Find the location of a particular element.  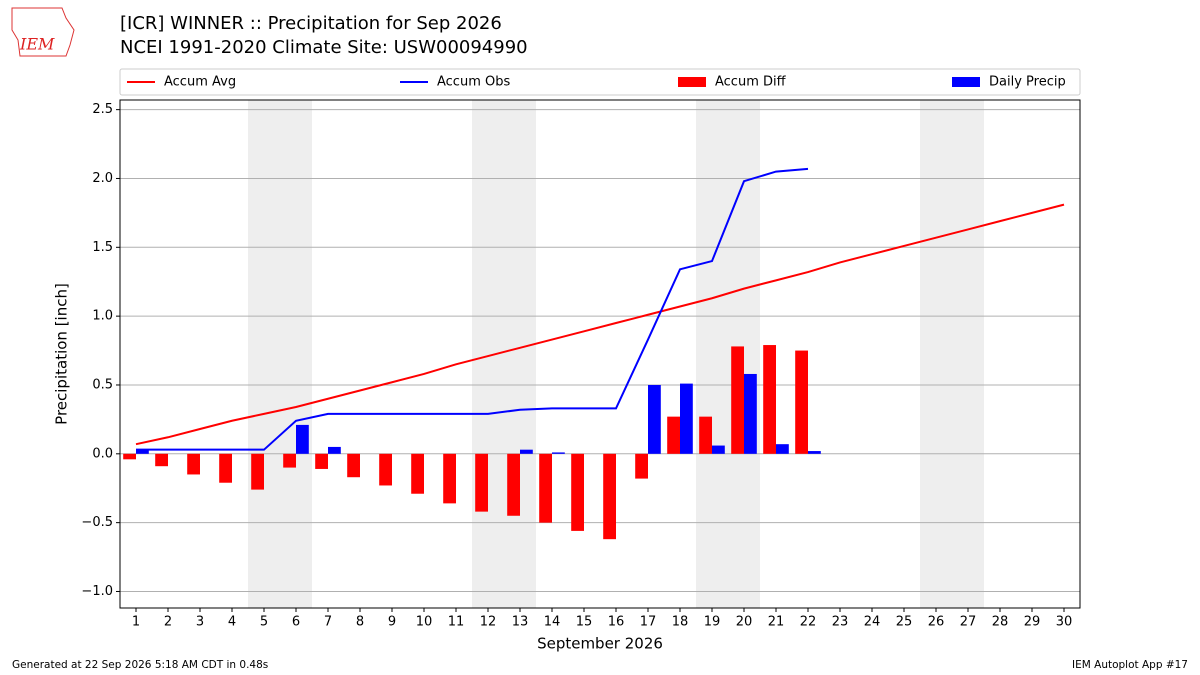

y-tick-label: 1.0 is located at coordinates (102, 316).